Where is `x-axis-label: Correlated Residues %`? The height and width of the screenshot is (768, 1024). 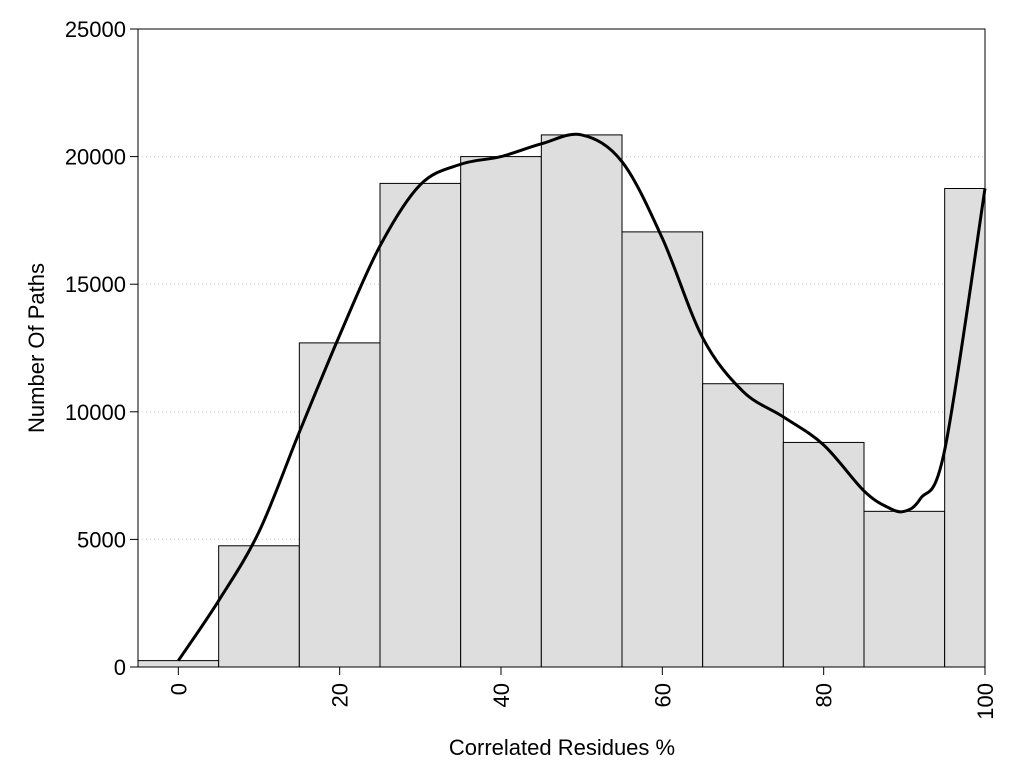
x-axis-label: Correlated Residues % is located at coordinates (562, 747).